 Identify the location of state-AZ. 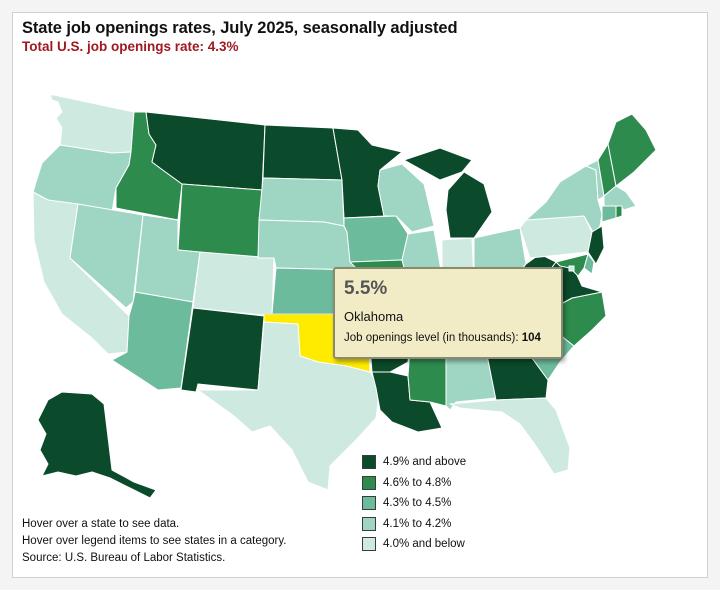
(152, 341).